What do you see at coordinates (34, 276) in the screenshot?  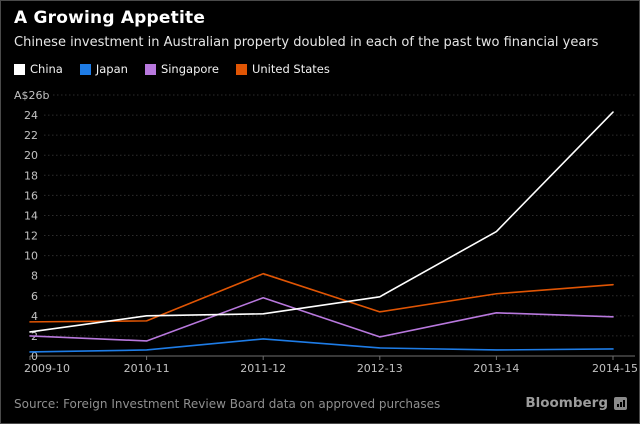 I see `y-axis-tick-label: 8` at bounding box center [34, 276].